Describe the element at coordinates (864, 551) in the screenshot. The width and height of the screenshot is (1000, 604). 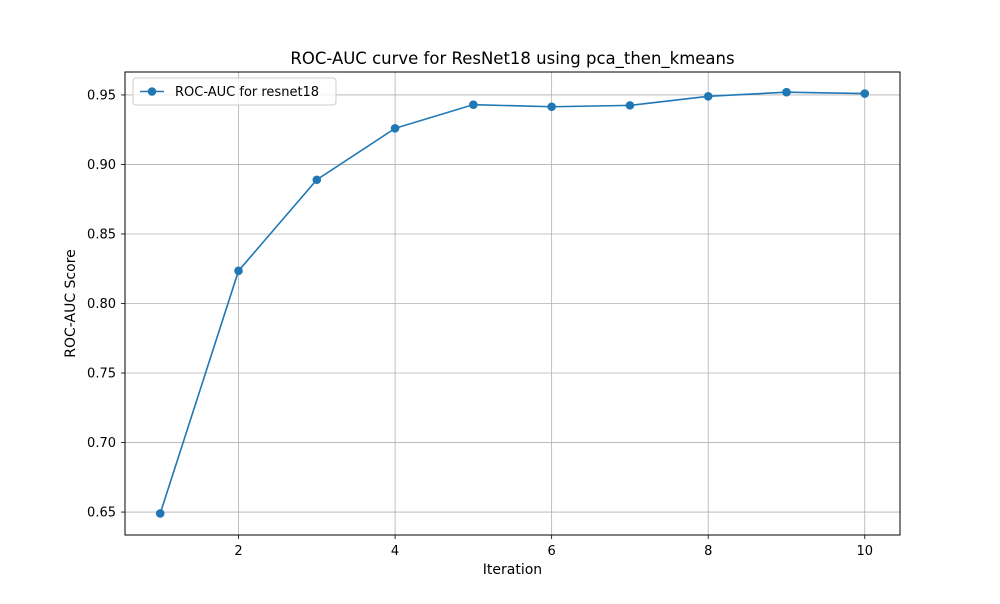
I see `x-tick-label: 10` at that location.